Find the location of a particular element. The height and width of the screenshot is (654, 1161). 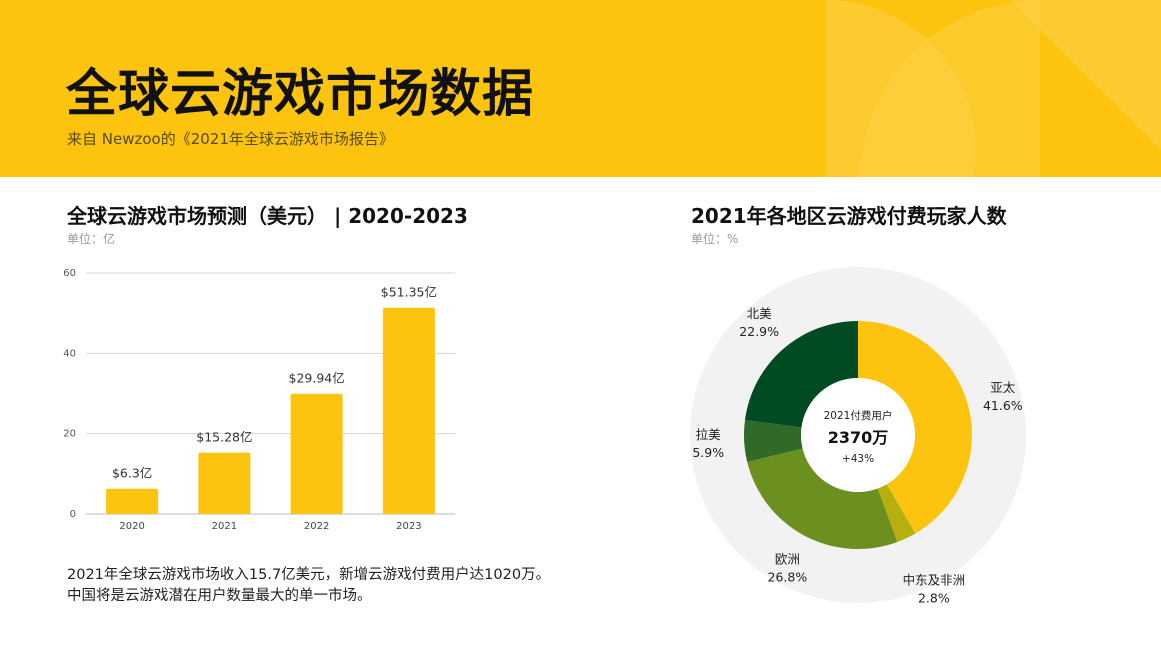

deco-diagonal is located at coordinates (1085, 75).